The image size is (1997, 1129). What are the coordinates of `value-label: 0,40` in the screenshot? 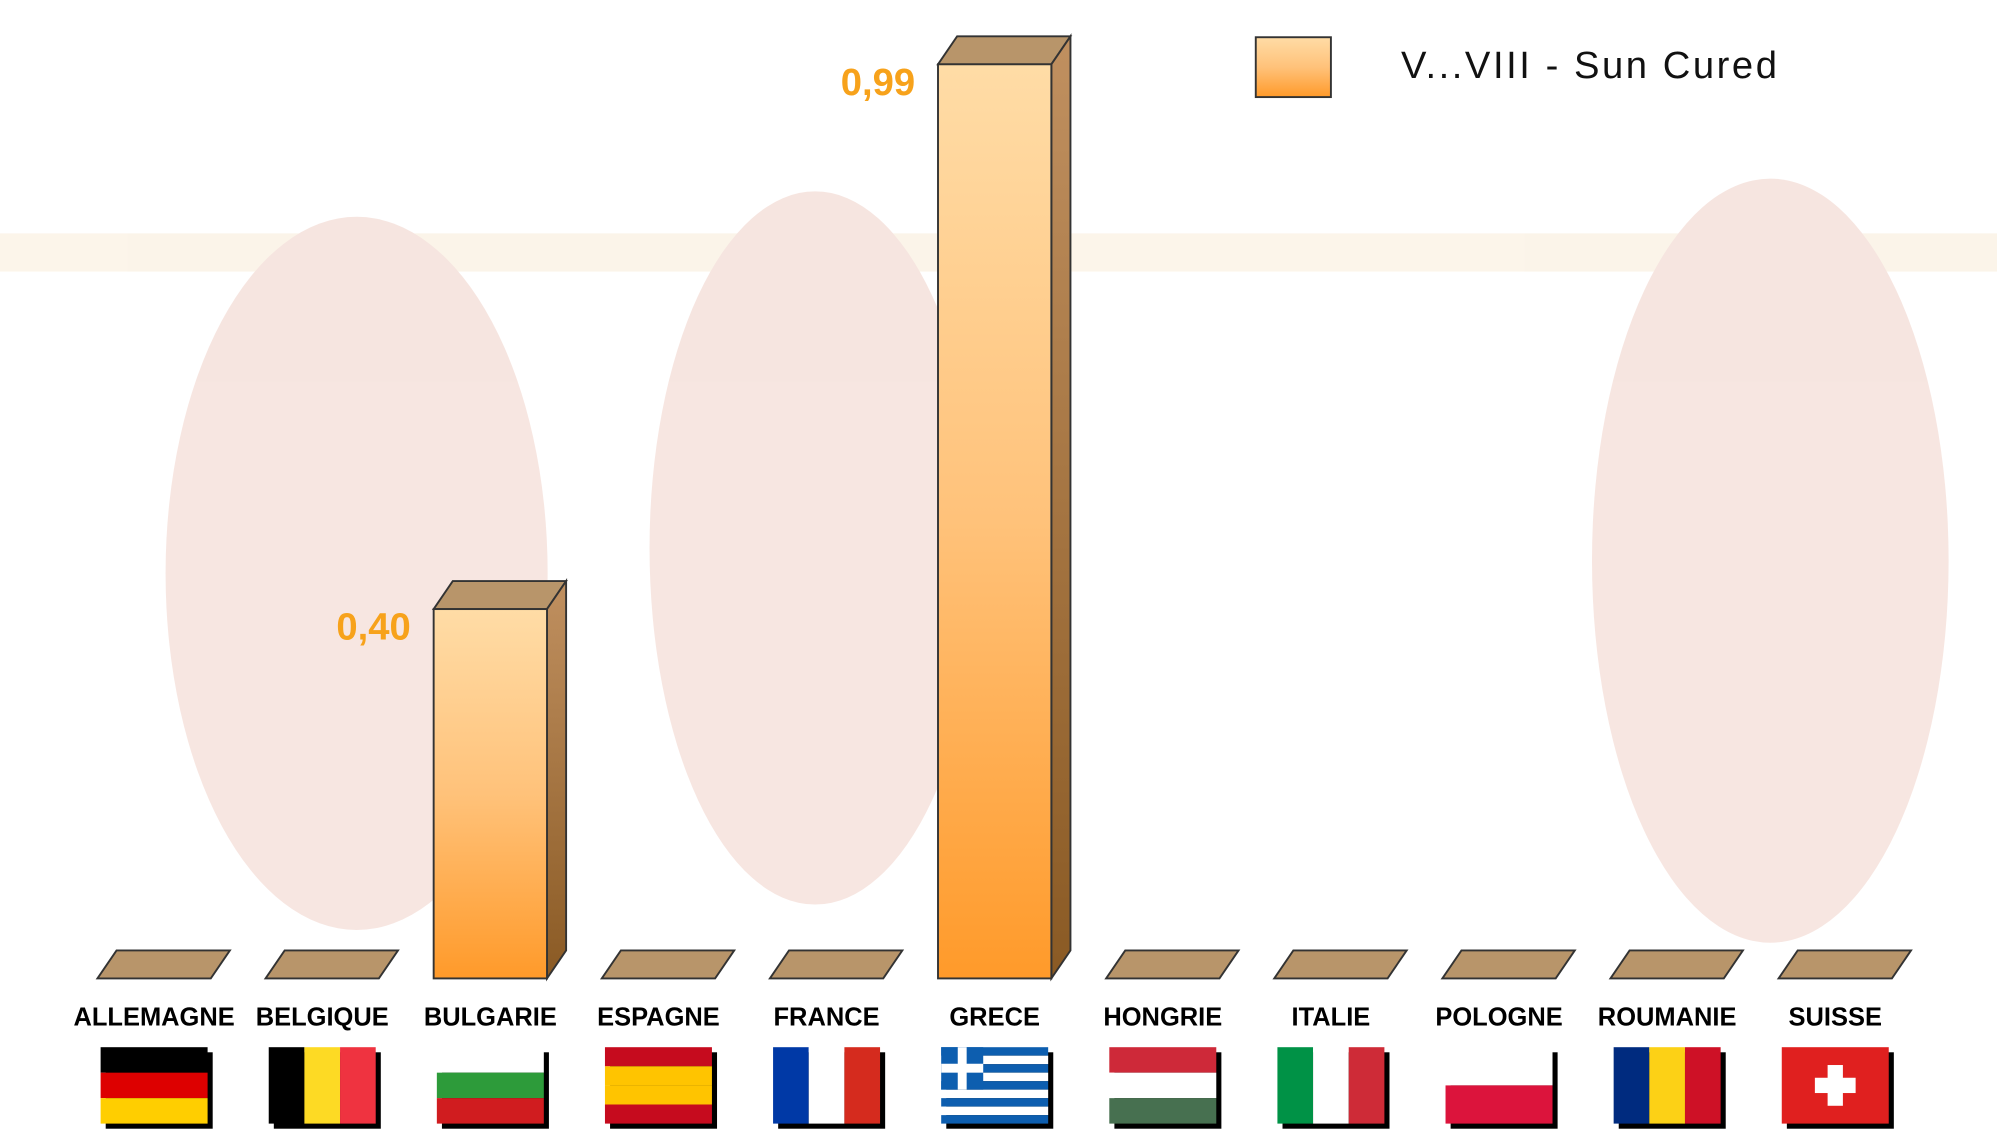 It's located at (373, 627).